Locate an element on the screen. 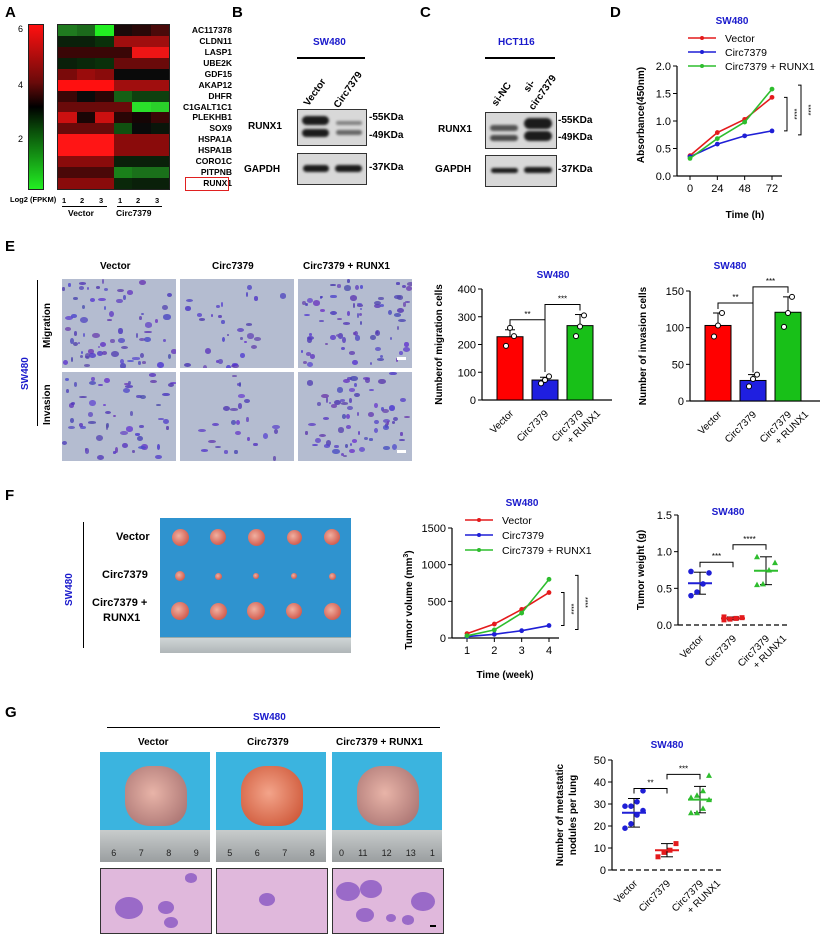 The height and width of the screenshot is (940, 824). panel-b-label: B is located at coordinates (237, 12).